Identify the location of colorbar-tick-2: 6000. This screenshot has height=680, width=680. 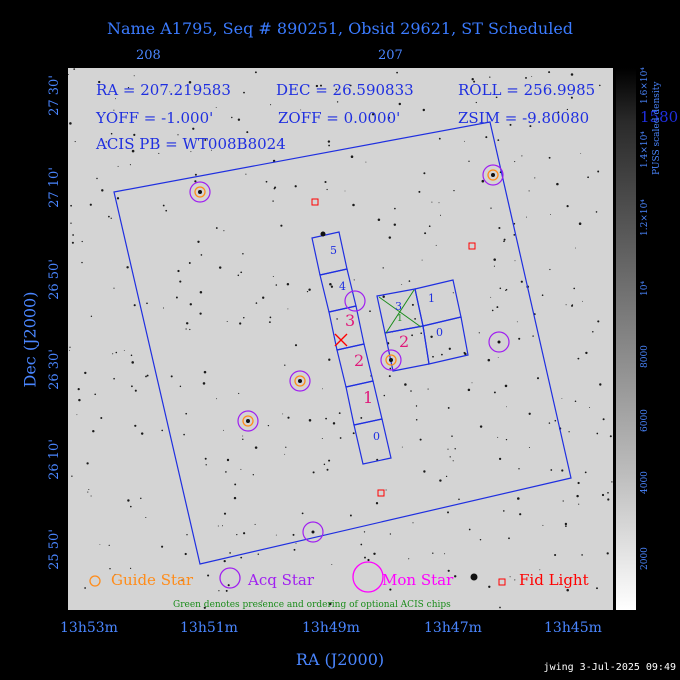
(645, 420).